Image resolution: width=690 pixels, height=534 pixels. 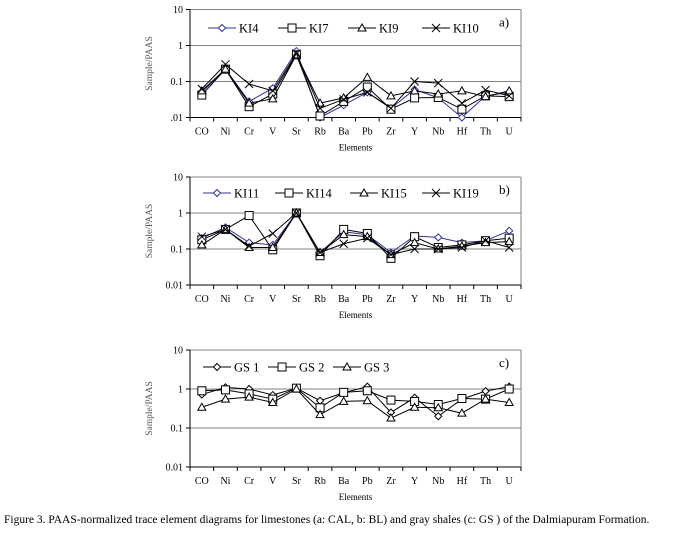 I want to click on x-tick-label: U, so click(x=510, y=481).